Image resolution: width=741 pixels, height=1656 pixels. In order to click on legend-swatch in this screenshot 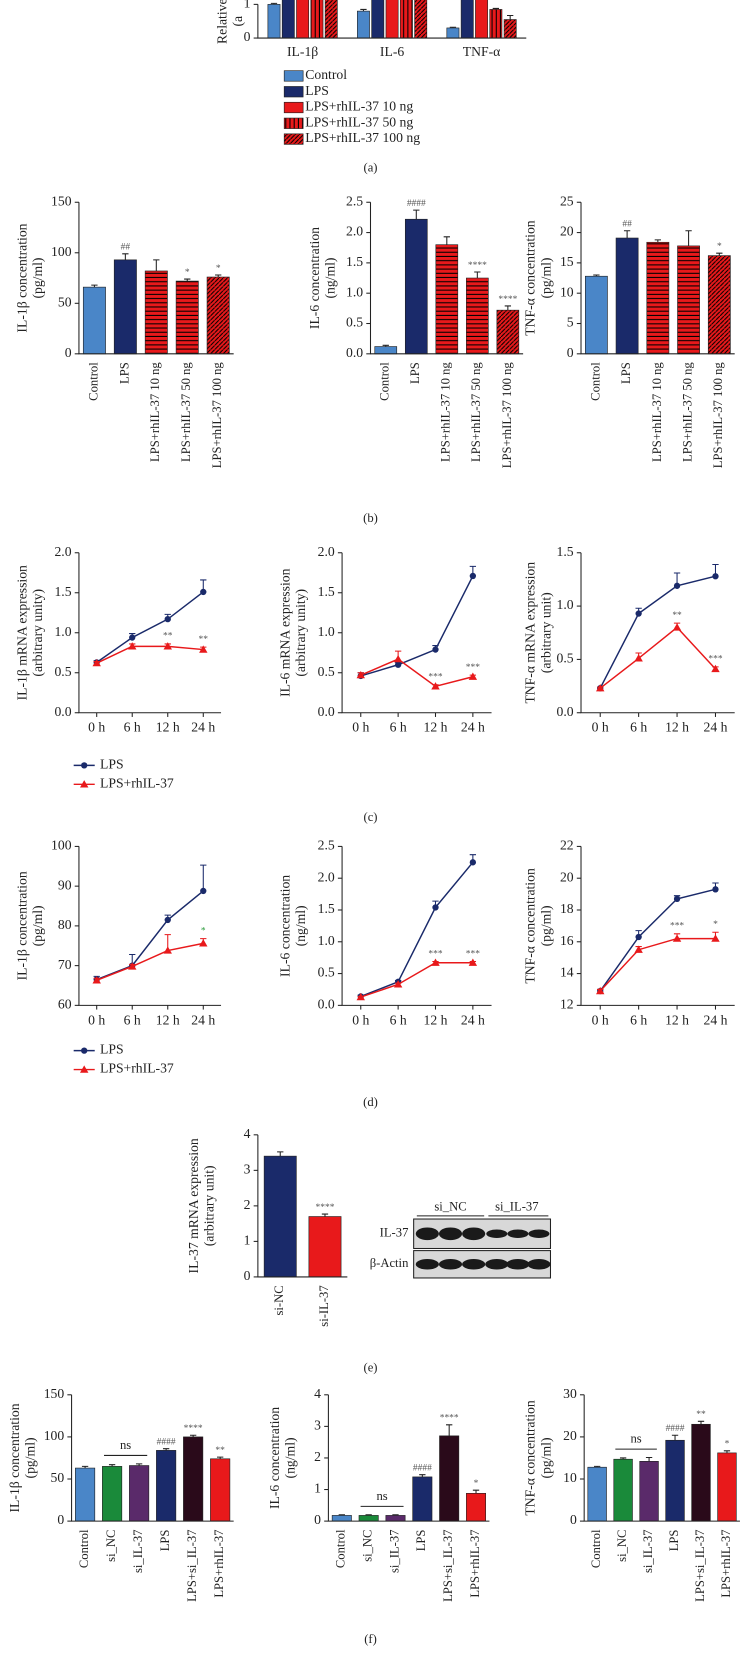, I will do `click(293, 92)`.